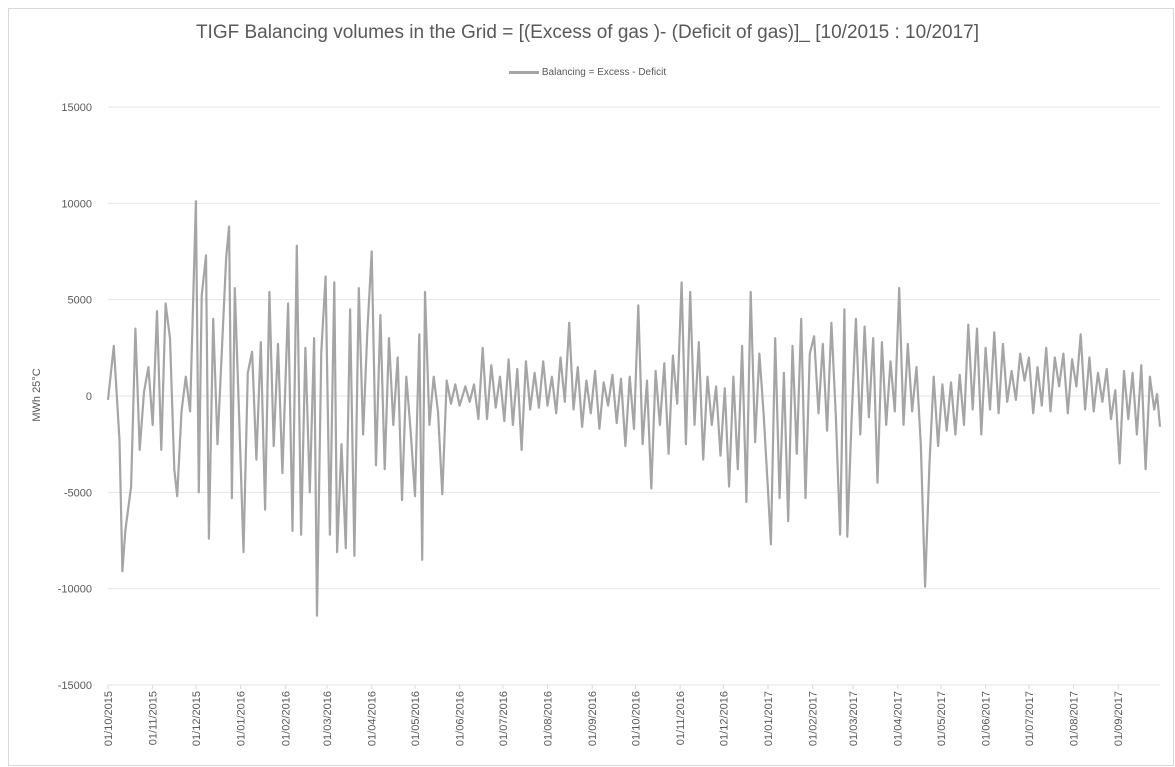 This screenshot has height=767, width=1175. I want to click on y-tick-label: 15000, so click(76, 108).